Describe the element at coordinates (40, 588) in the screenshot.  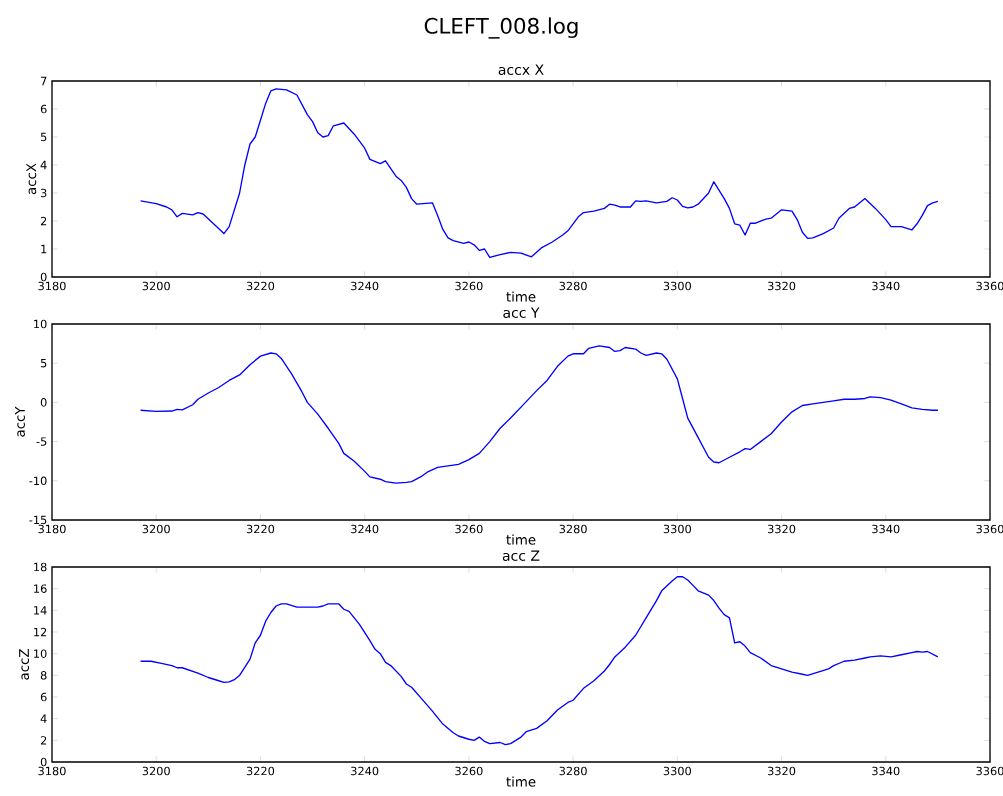
I see `y-tick-label: 16` at that location.